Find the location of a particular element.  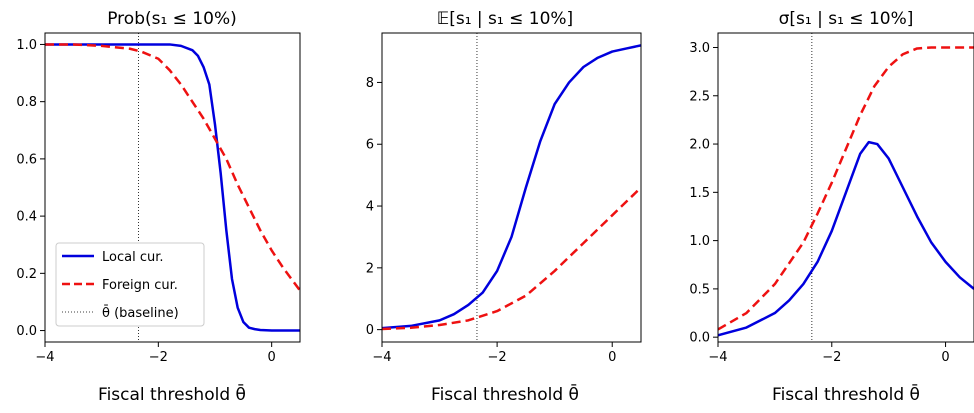

y-tick-label: 0.6 is located at coordinates (26, 159).